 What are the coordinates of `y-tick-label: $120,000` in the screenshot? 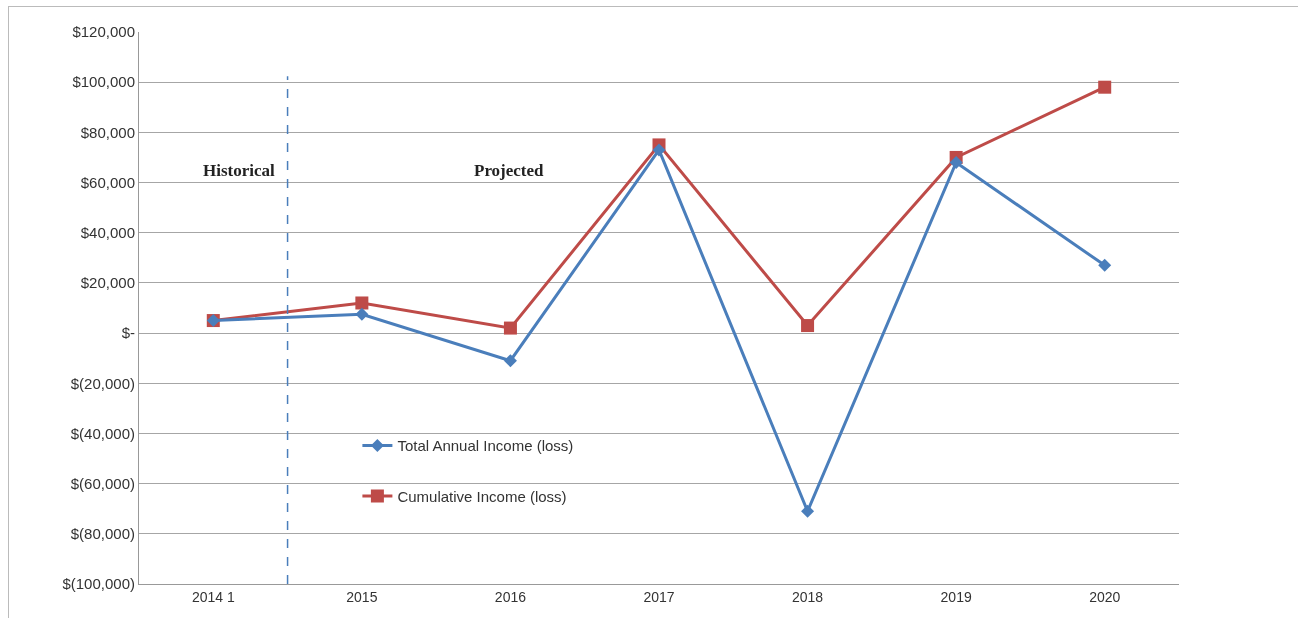 It's located at (103, 32).